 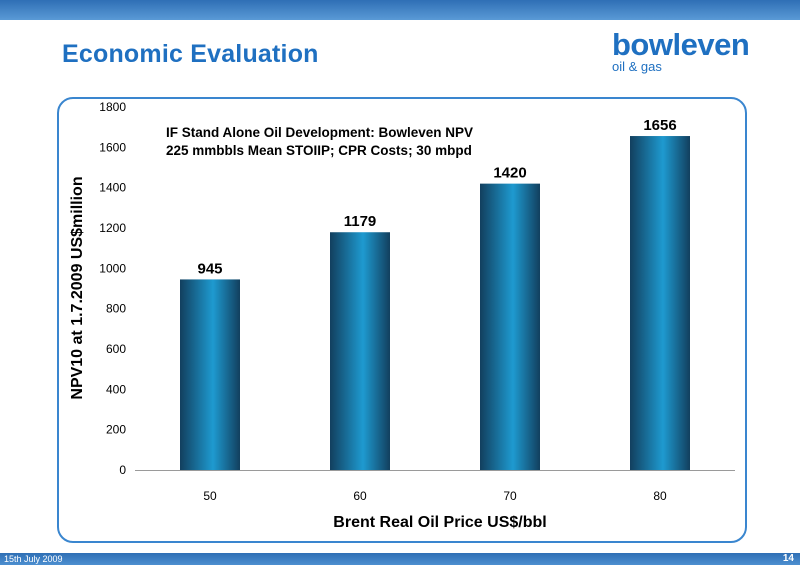 What do you see at coordinates (400, 559) in the screenshot?
I see `footer-banner` at bounding box center [400, 559].